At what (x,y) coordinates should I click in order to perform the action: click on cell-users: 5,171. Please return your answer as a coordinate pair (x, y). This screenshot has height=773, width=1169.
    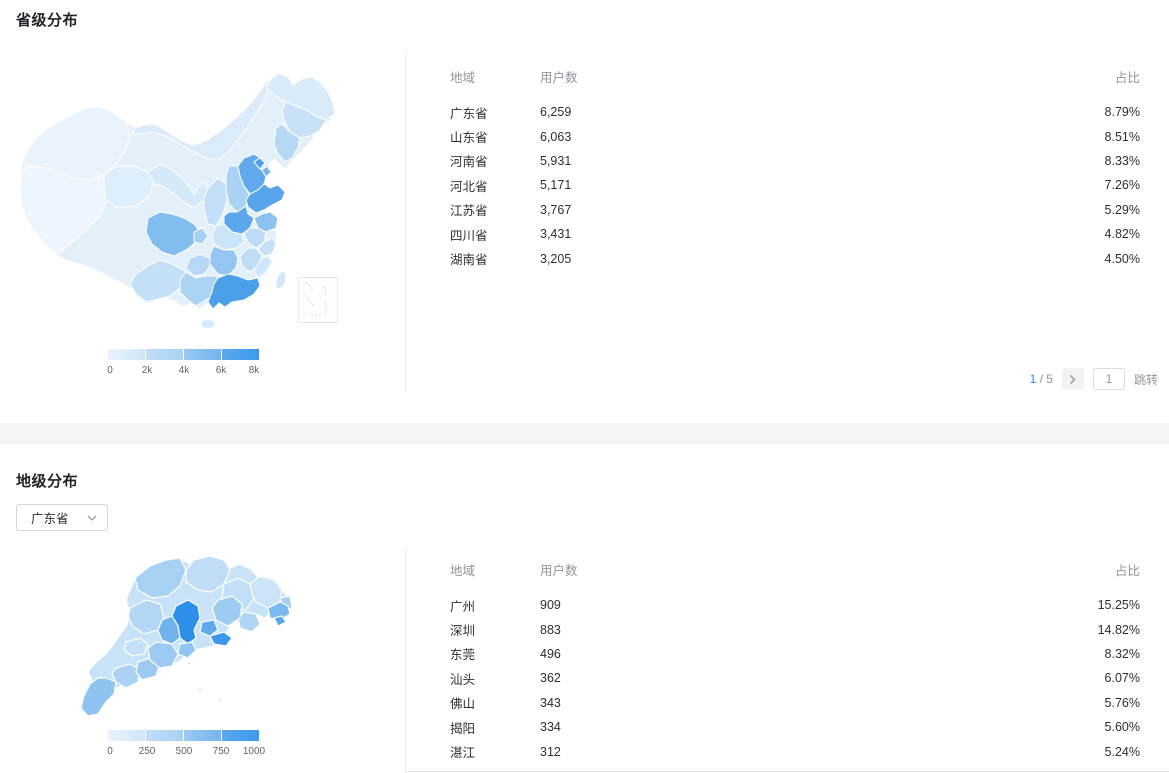
    Looking at the image, I should click on (556, 185).